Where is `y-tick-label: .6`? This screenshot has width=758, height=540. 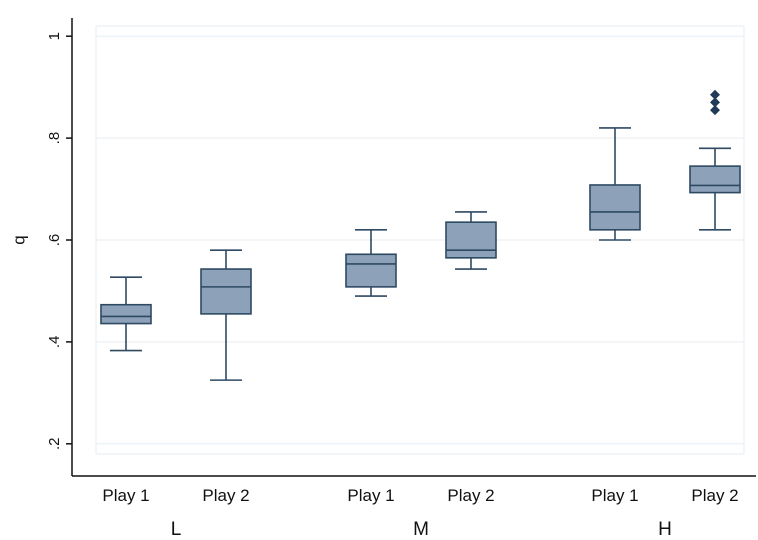
y-tick-label: .6 is located at coordinates (54, 240).